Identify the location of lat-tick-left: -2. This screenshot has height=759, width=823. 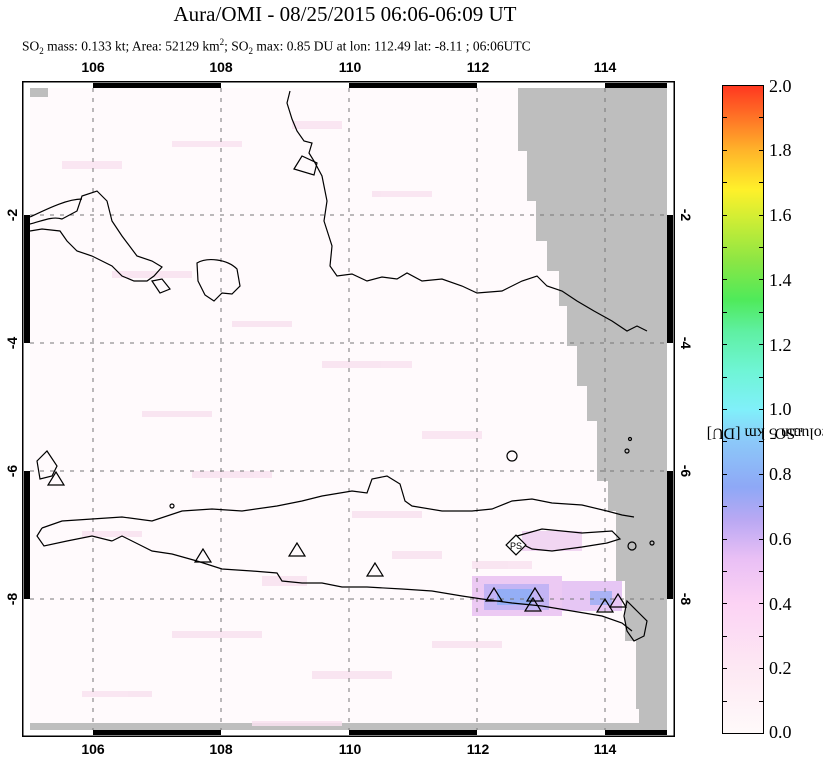
(12, 215).